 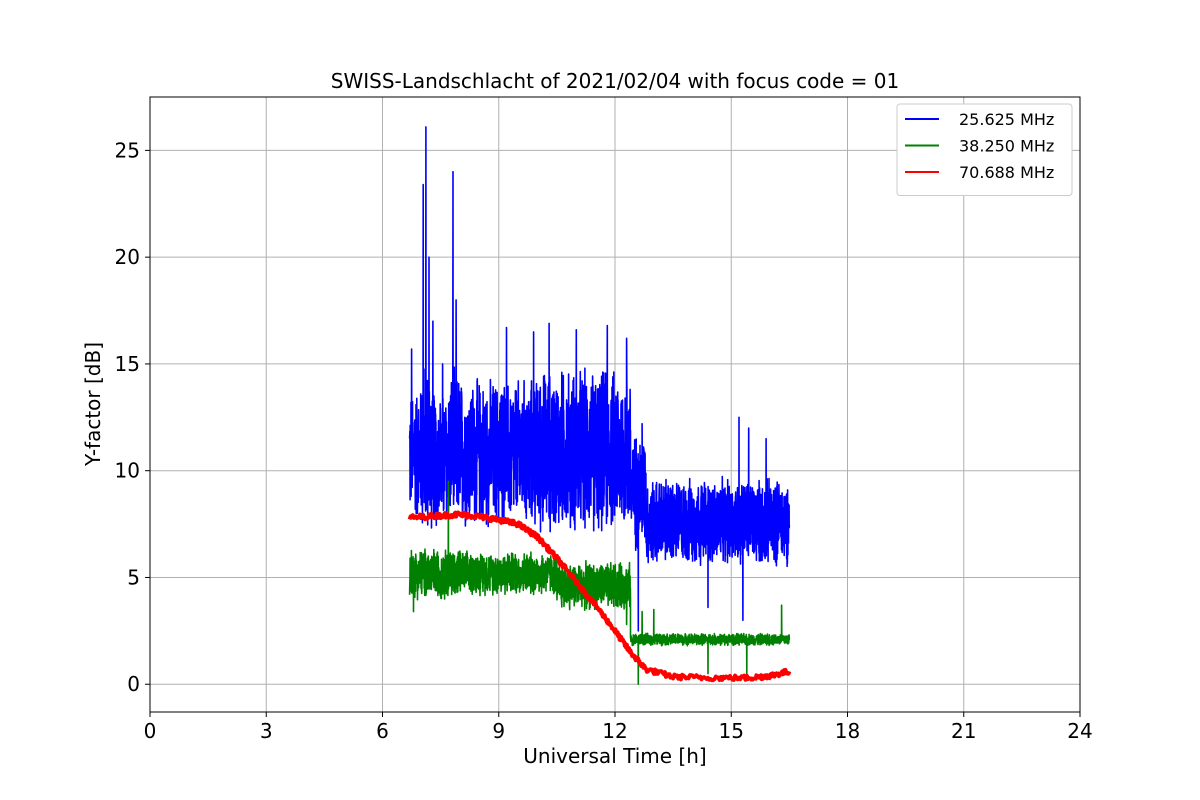 What do you see at coordinates (127, 150) in the screenshot?
I see `y-tick-label: 25` at bounding box center [127, 150].